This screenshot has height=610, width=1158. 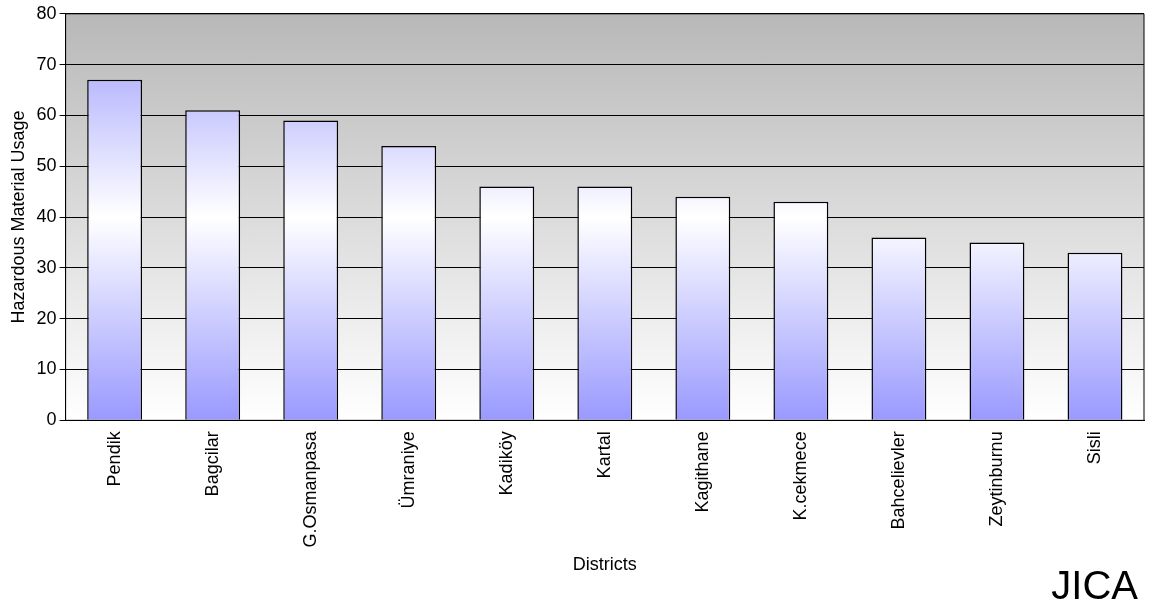 I want to click on y-tick-label: 20, so click(x=46, y=317).